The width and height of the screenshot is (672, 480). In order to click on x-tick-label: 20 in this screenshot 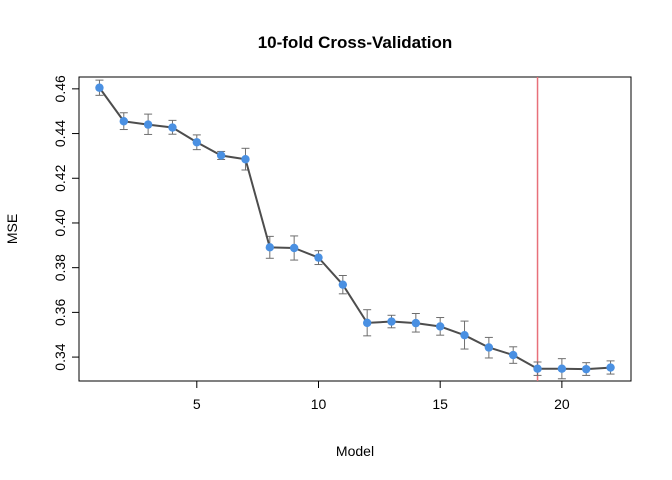, I will do `click(562, 404)`.